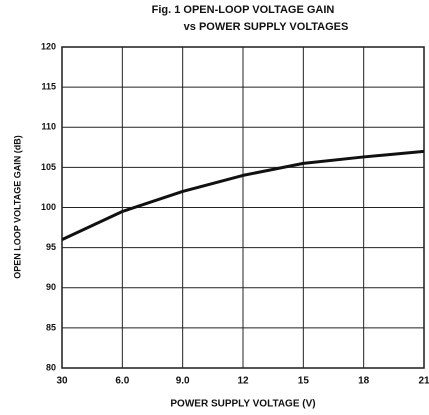 The height and width of the screenshot is (415, 429). What do you see at coordinates (51, 327) in the screenshot?
I see `y-tick-label: 85` at bounding box center [51, 327].